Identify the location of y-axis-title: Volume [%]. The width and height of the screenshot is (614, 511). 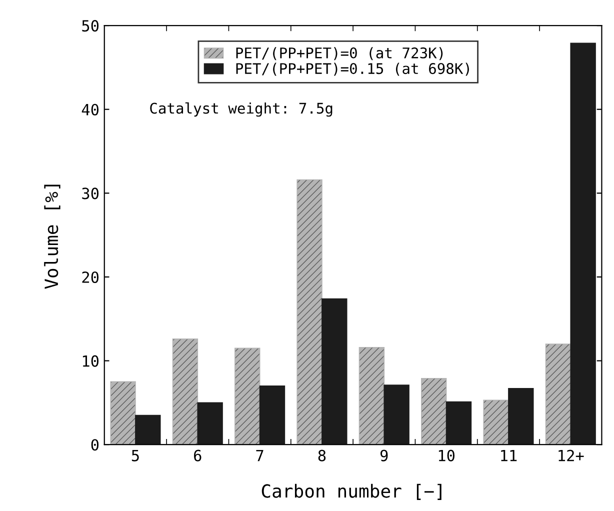
(52, 236).